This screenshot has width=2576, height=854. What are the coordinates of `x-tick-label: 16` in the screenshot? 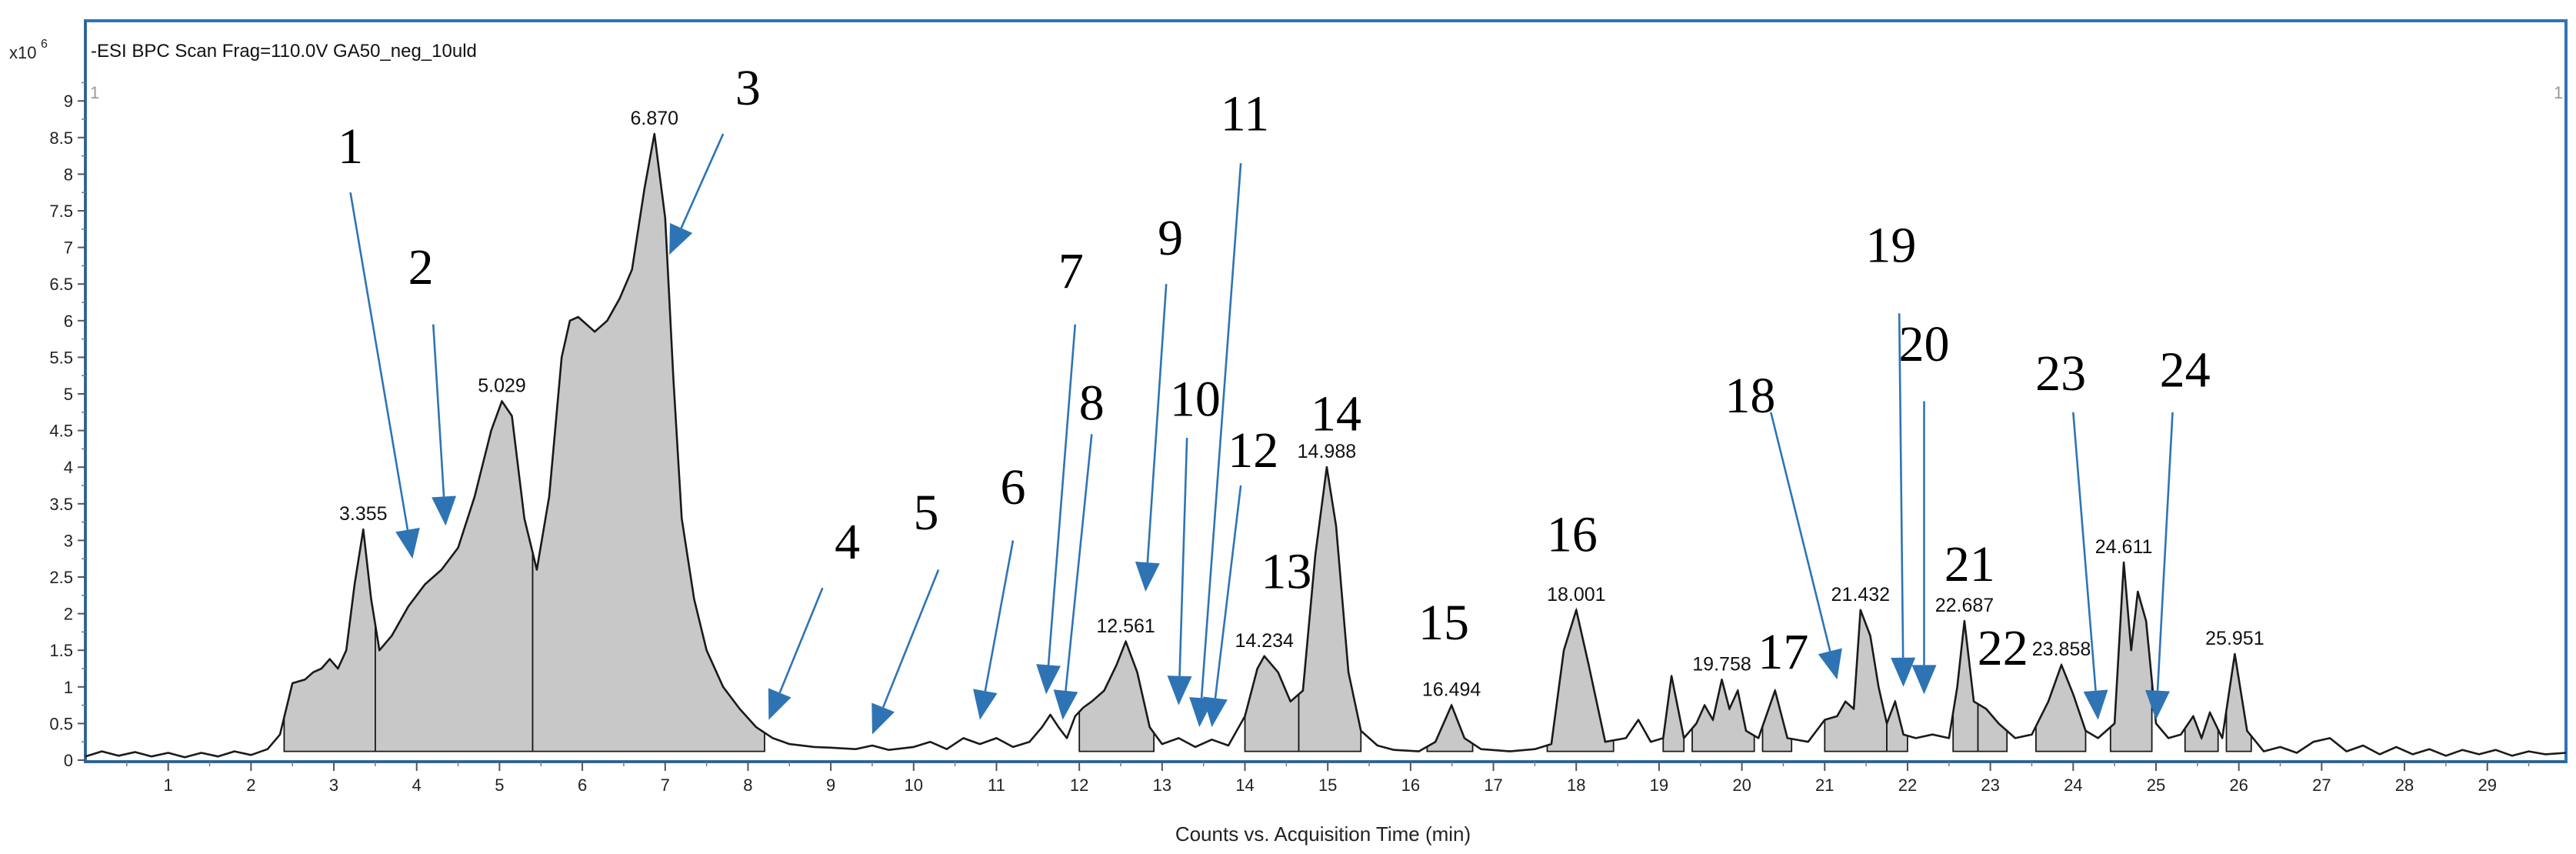 It's located at (1410, 786).